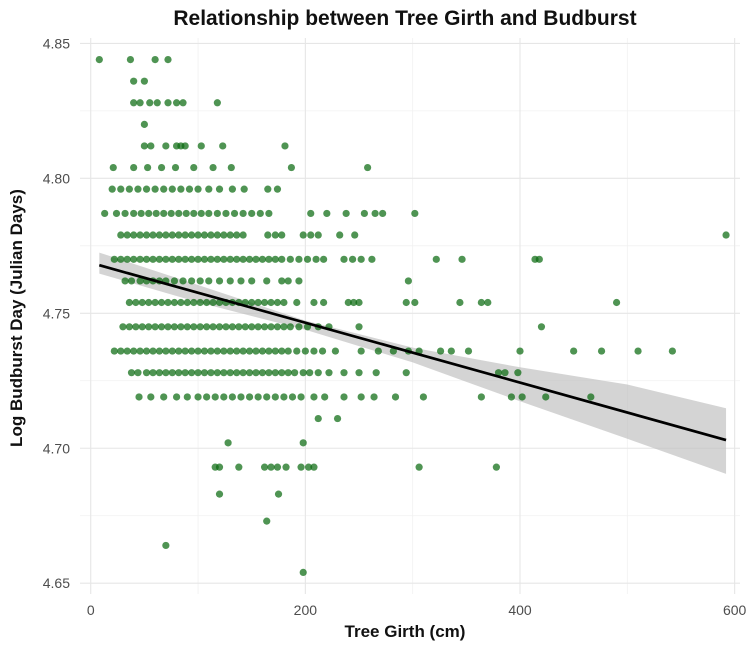  I want to click on x-axis-title: Tree Girth (cm), so click(405, 631).